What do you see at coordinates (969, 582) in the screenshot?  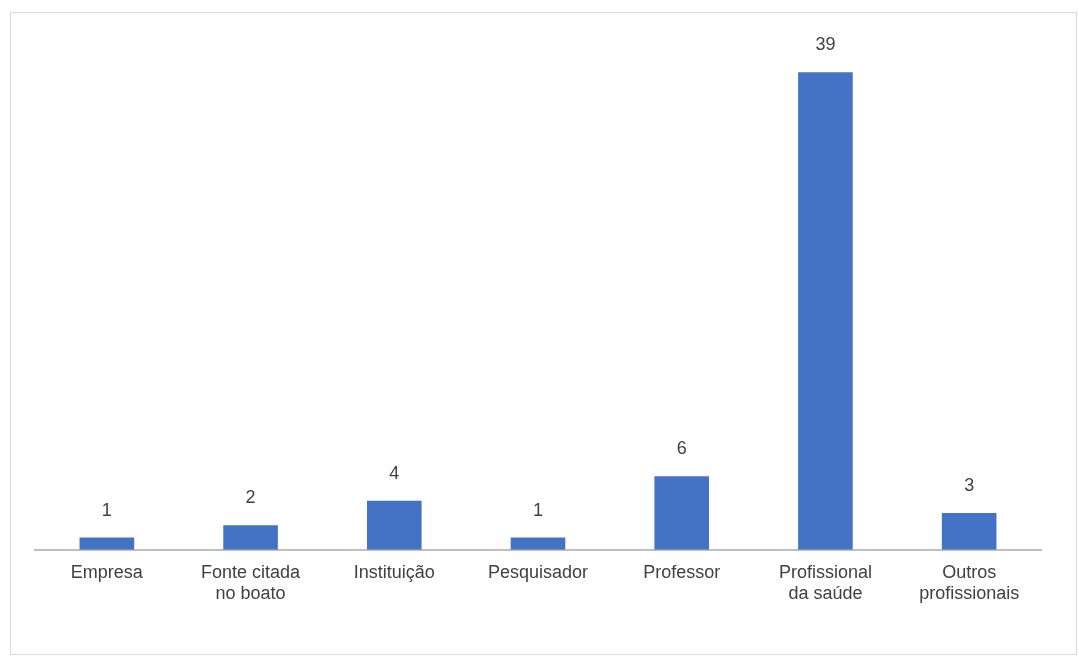 I see `x-tick-label: Outros profissionais` at bounding box center [969, 582].